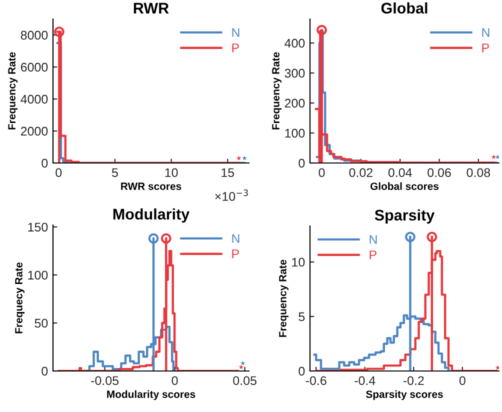  I want to click on text: P, so click(373, 255).